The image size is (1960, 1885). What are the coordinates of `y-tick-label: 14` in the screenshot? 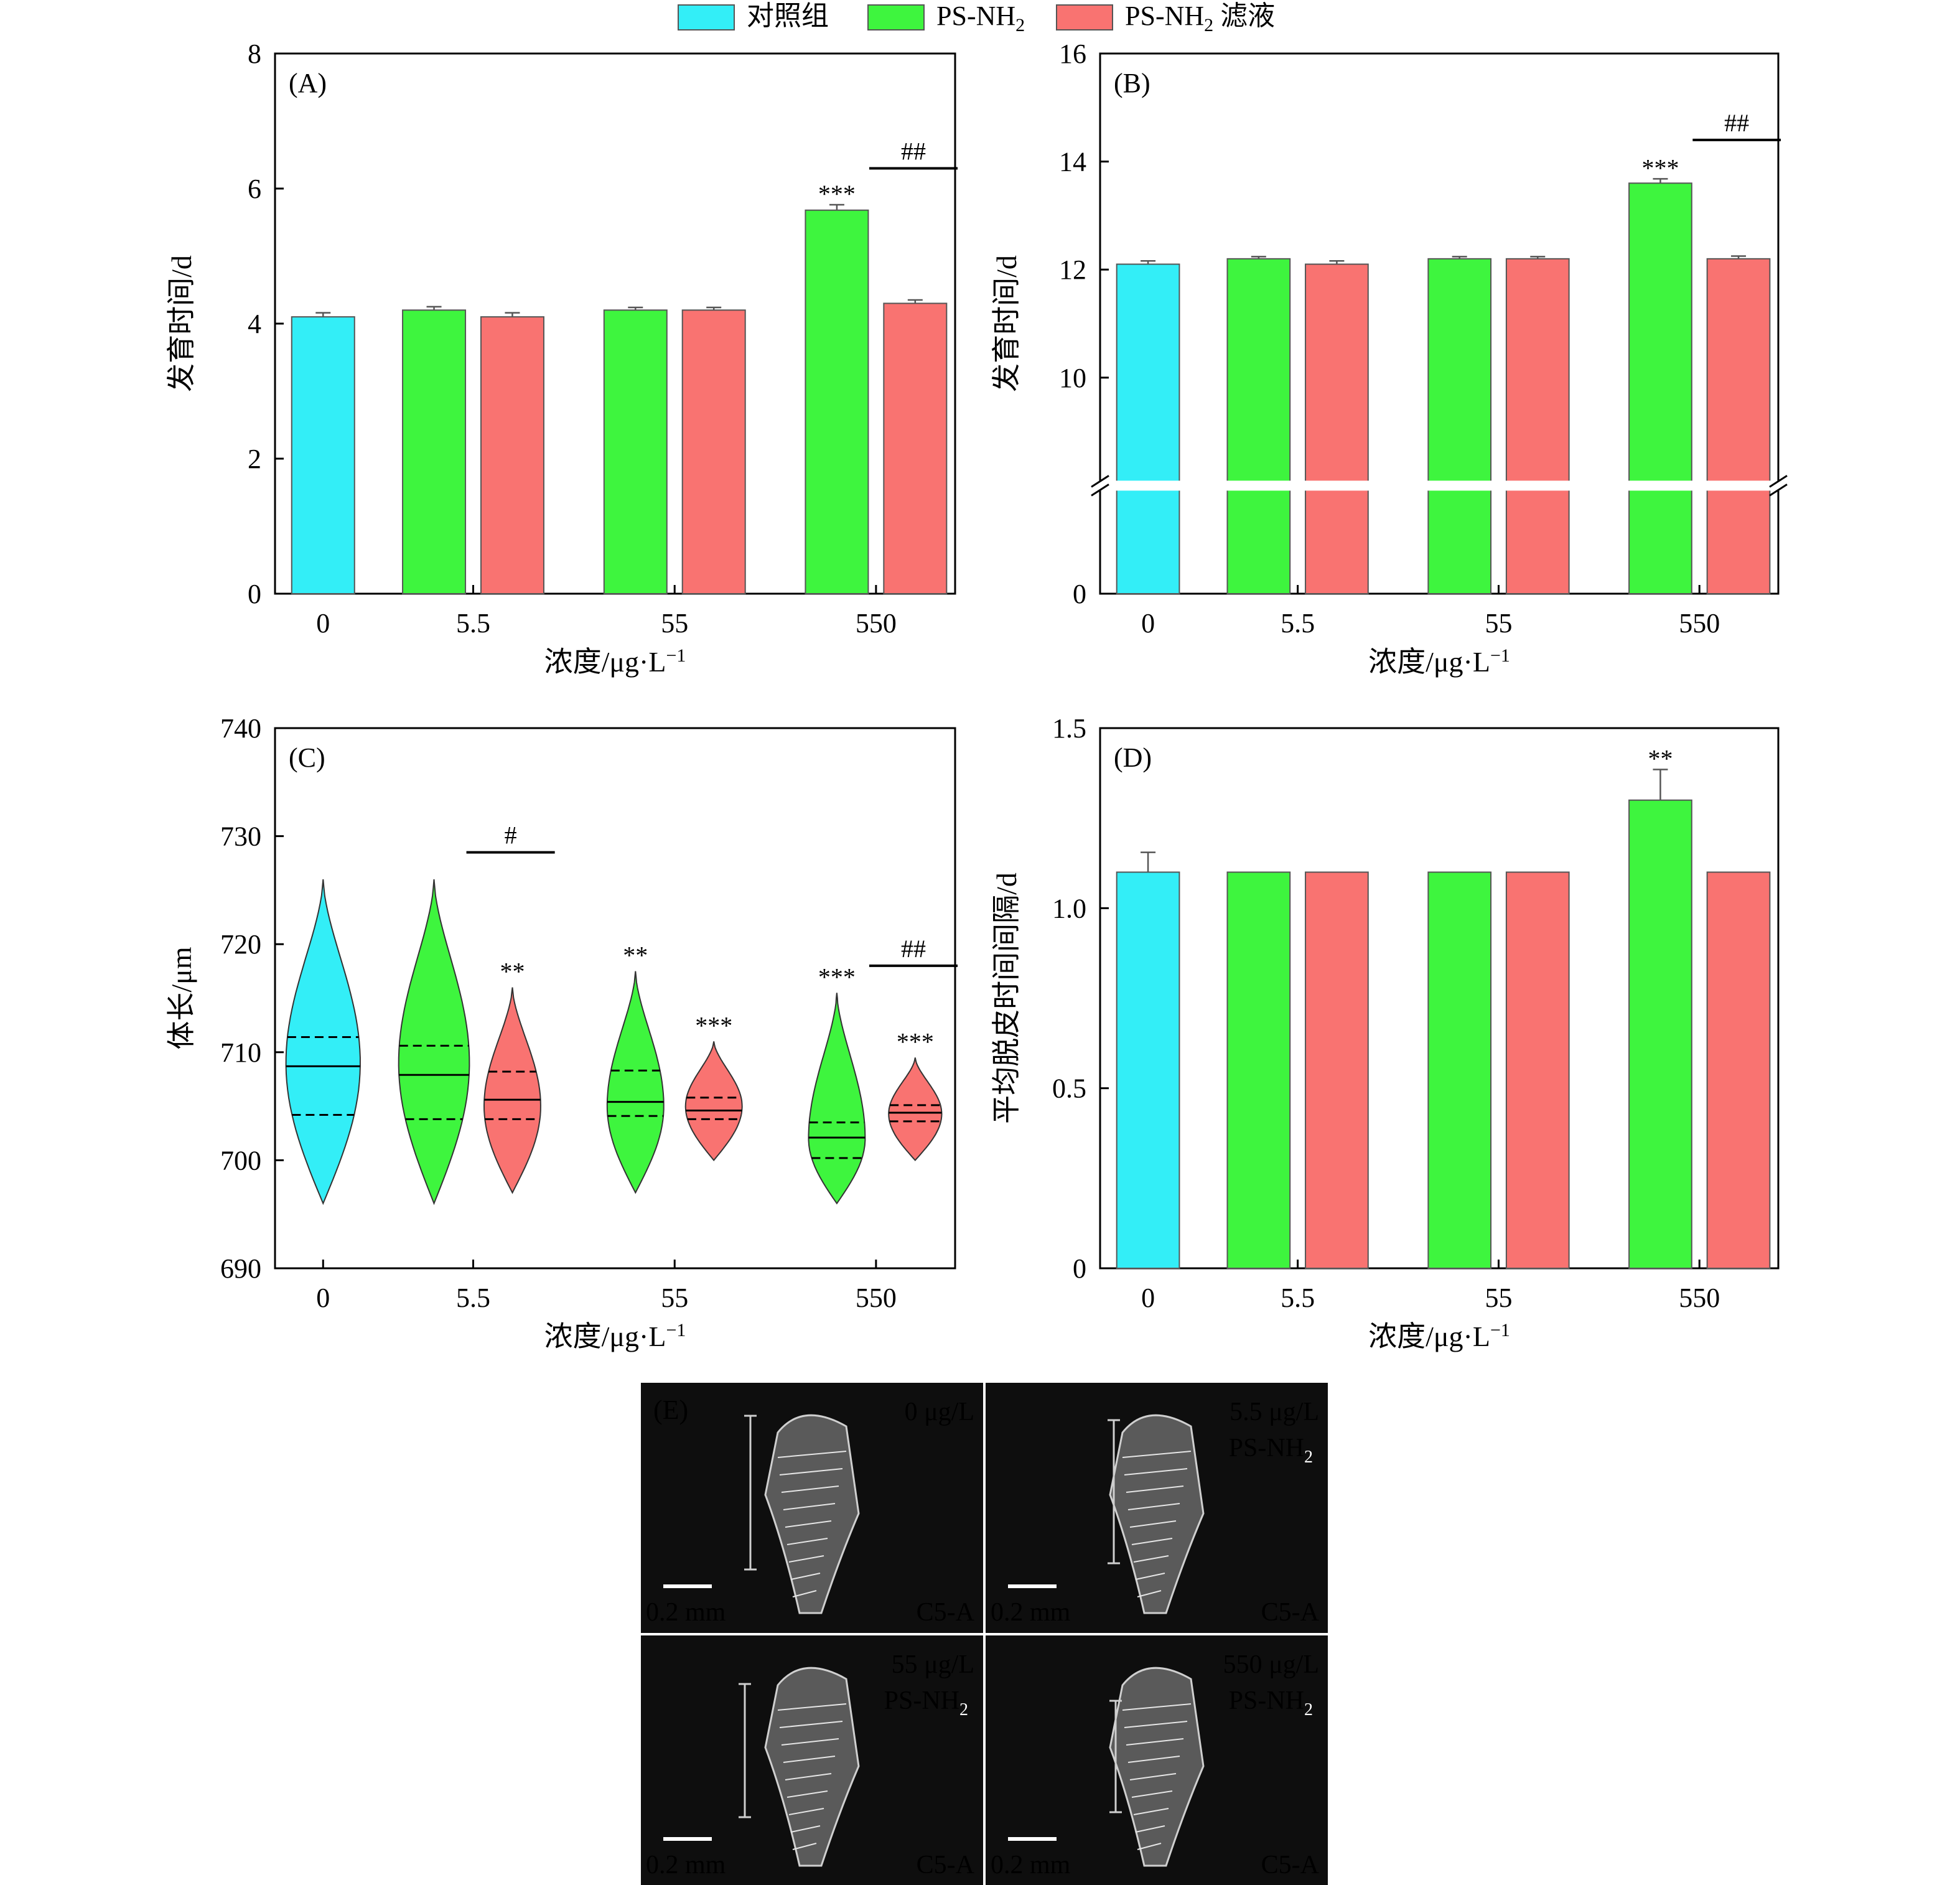 It's located at (1073, 162).